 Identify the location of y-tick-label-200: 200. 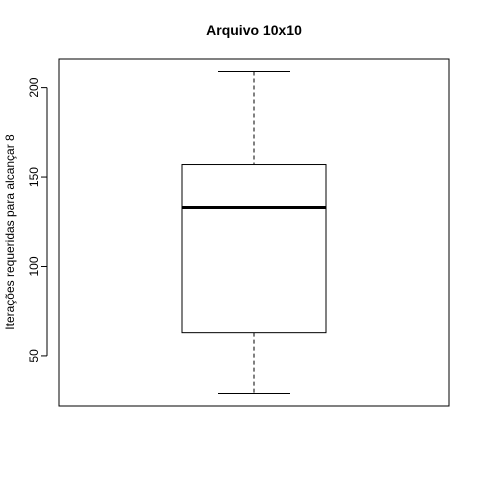
(34, 87).